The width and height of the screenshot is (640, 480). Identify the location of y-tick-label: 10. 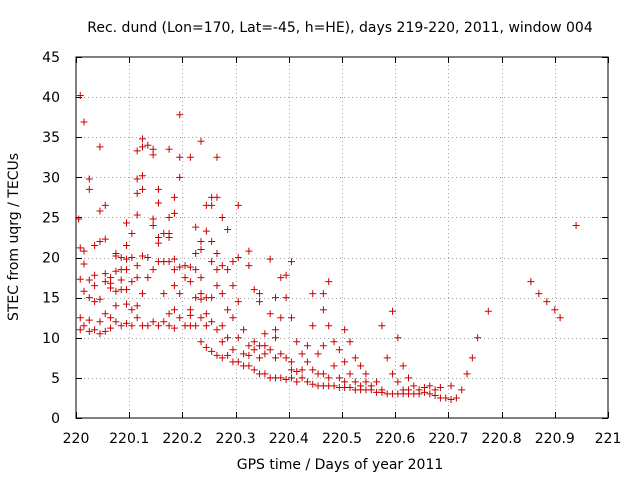
(51, 339).